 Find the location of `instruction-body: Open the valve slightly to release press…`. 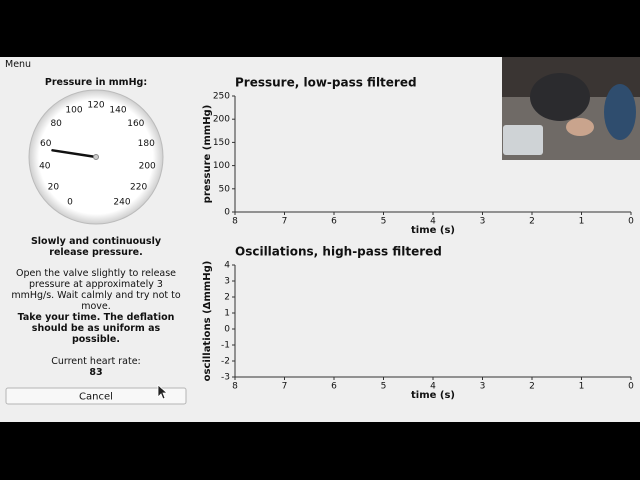

instruction-body: Open the valve slightly to release press… is located at coordinates (96, 290).